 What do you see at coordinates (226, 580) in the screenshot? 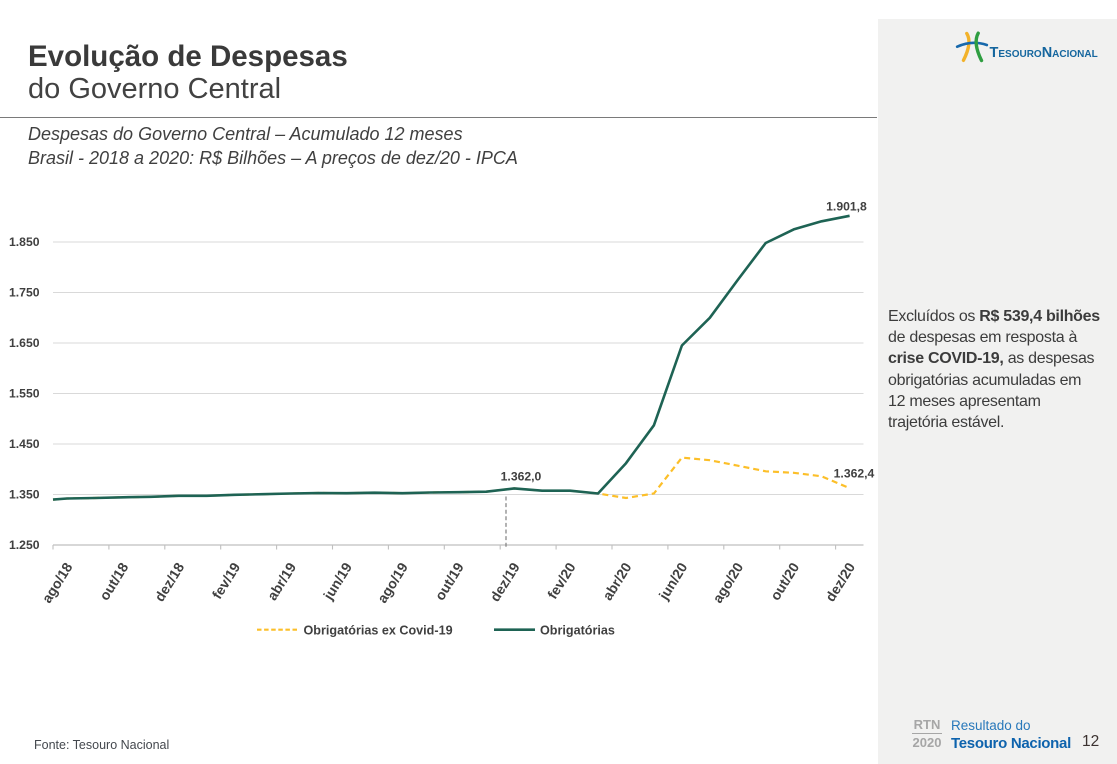
I see `svg-text: fev/19` at bounding box center [226, 580].